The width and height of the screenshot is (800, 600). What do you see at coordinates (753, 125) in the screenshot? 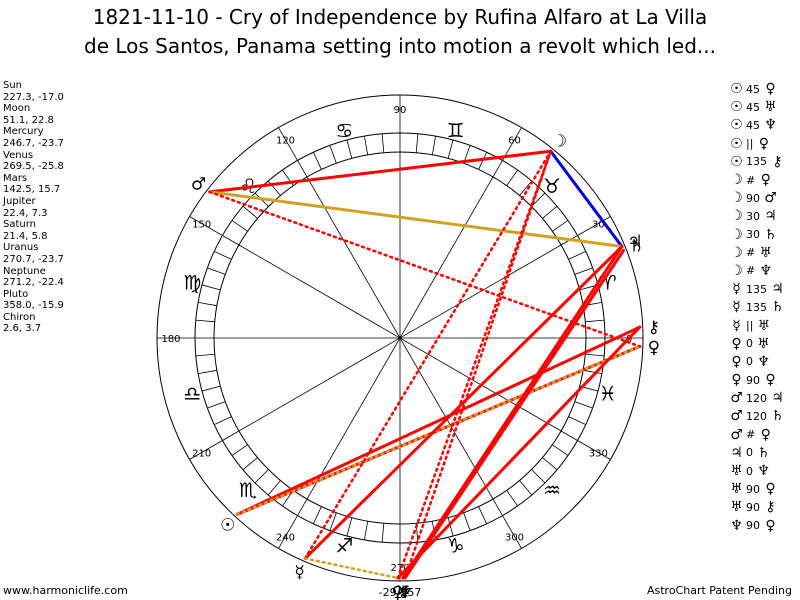
I see `aspect-value: 45` at bounding box center [753, 125].